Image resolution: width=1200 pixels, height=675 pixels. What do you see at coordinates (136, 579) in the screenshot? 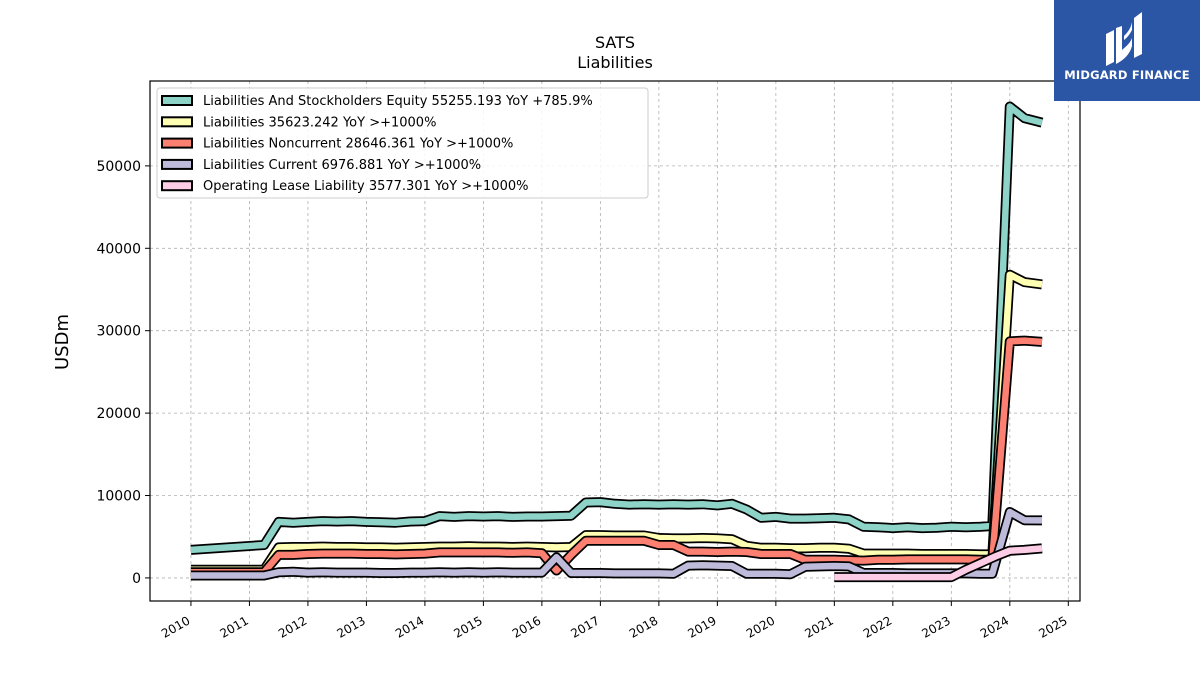
I see `y-tick-label: 0` at bounding box center [136, 579].